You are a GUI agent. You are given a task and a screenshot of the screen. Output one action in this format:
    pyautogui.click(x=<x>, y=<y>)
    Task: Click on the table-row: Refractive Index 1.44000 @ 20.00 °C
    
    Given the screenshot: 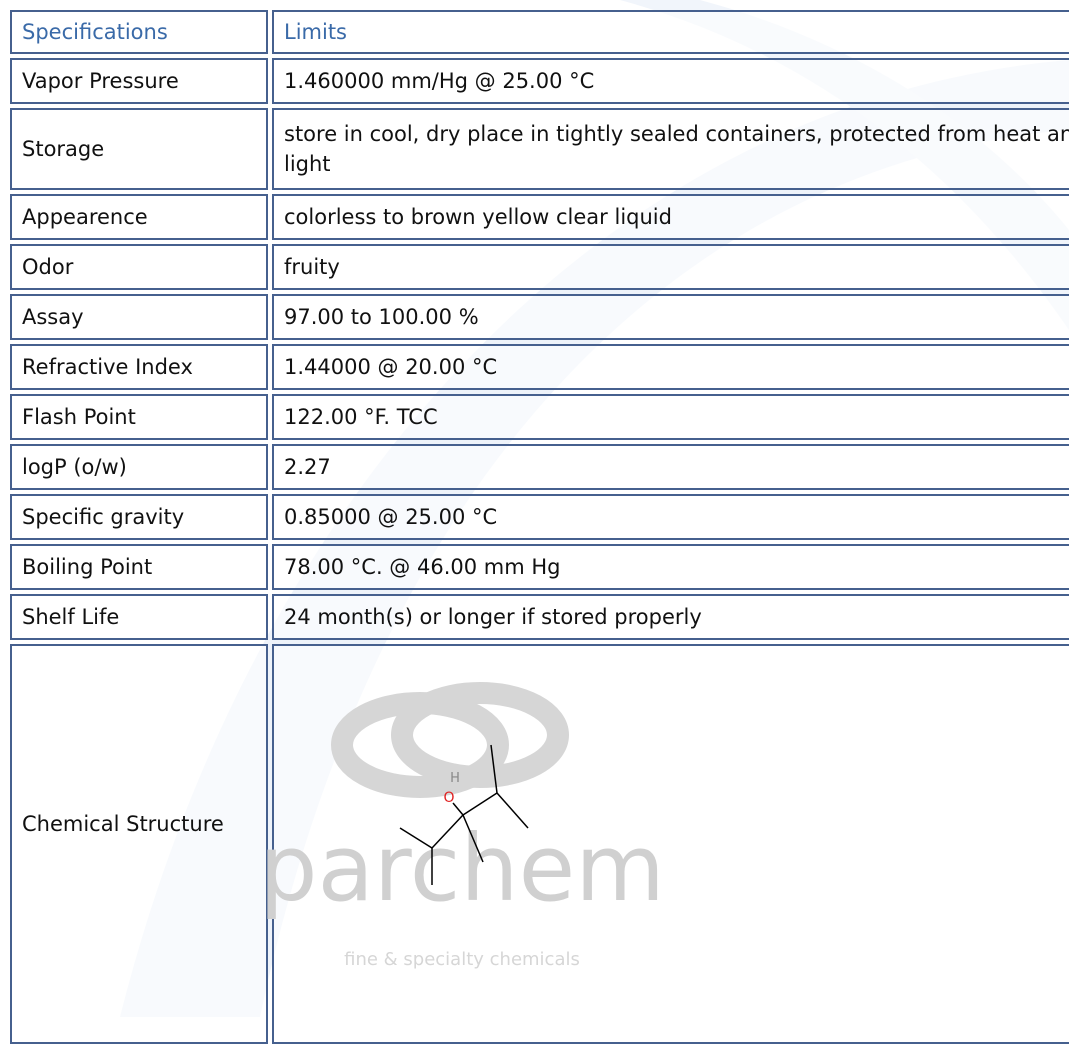 What is the action you would take?
    pyautogui.click(x=539, y=367)
    